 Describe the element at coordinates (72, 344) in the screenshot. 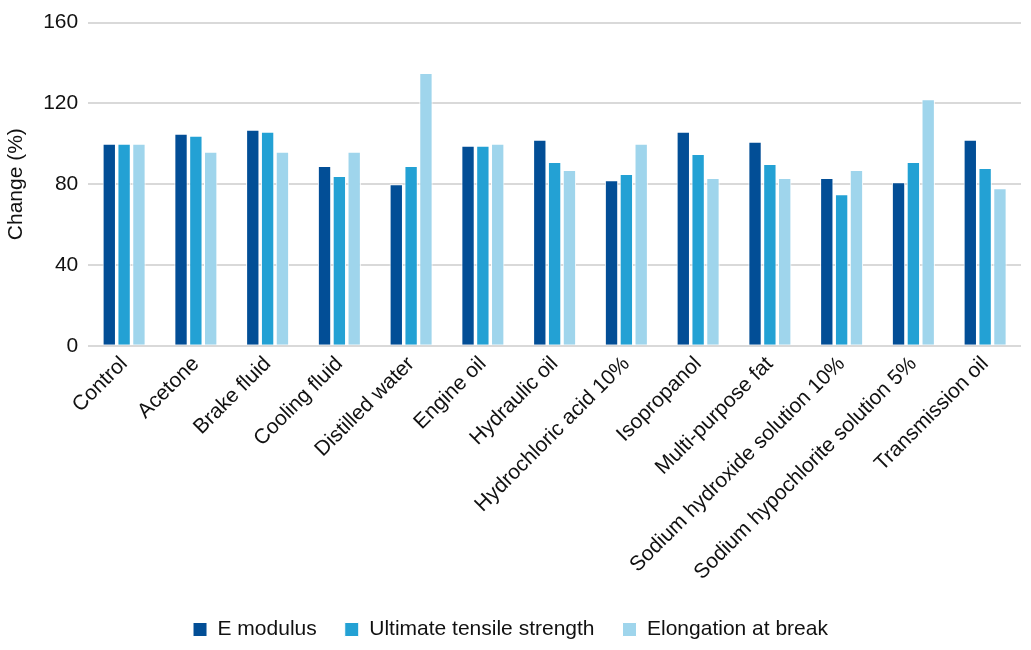

I see `y-tick-label: 0` at that location.